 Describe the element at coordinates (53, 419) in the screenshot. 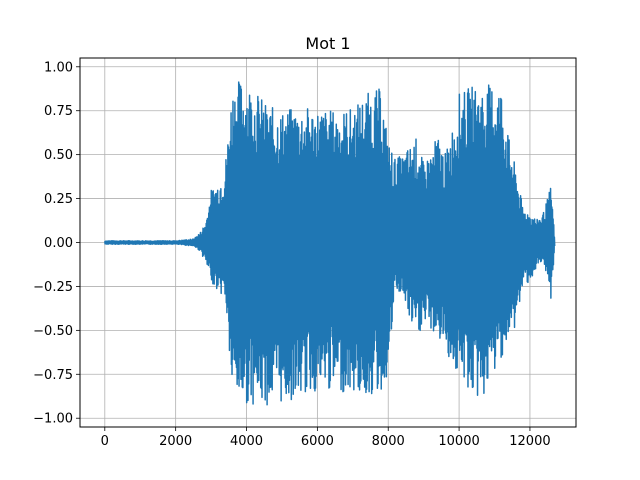

I see `y-tick-label: −1.00` at that location.